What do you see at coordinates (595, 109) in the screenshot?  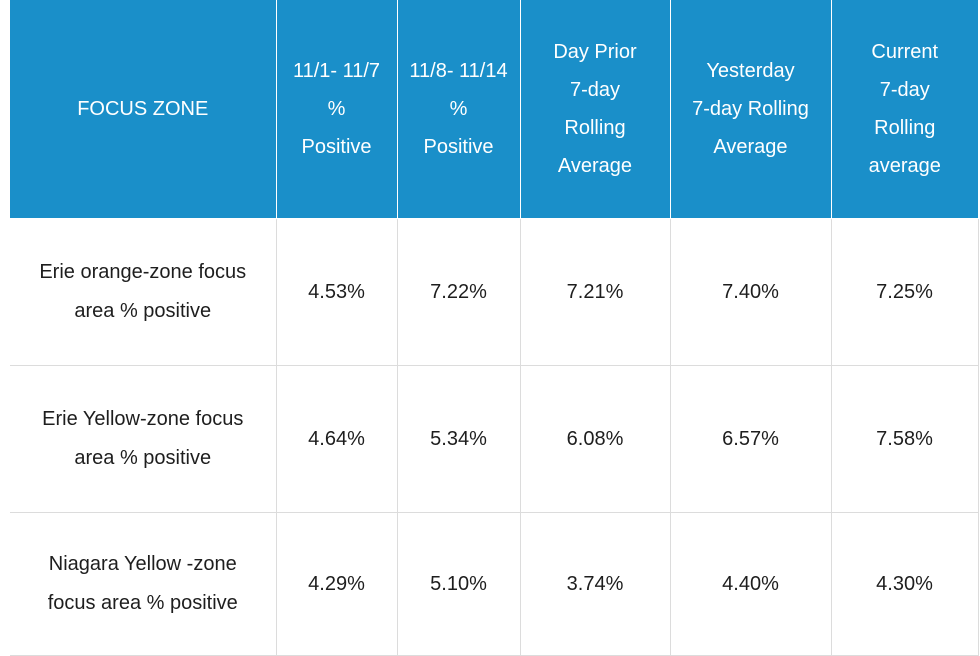 I see `header-day-prior: Day Prior 7-day Rolling Average` at bounding box center [595, 109].